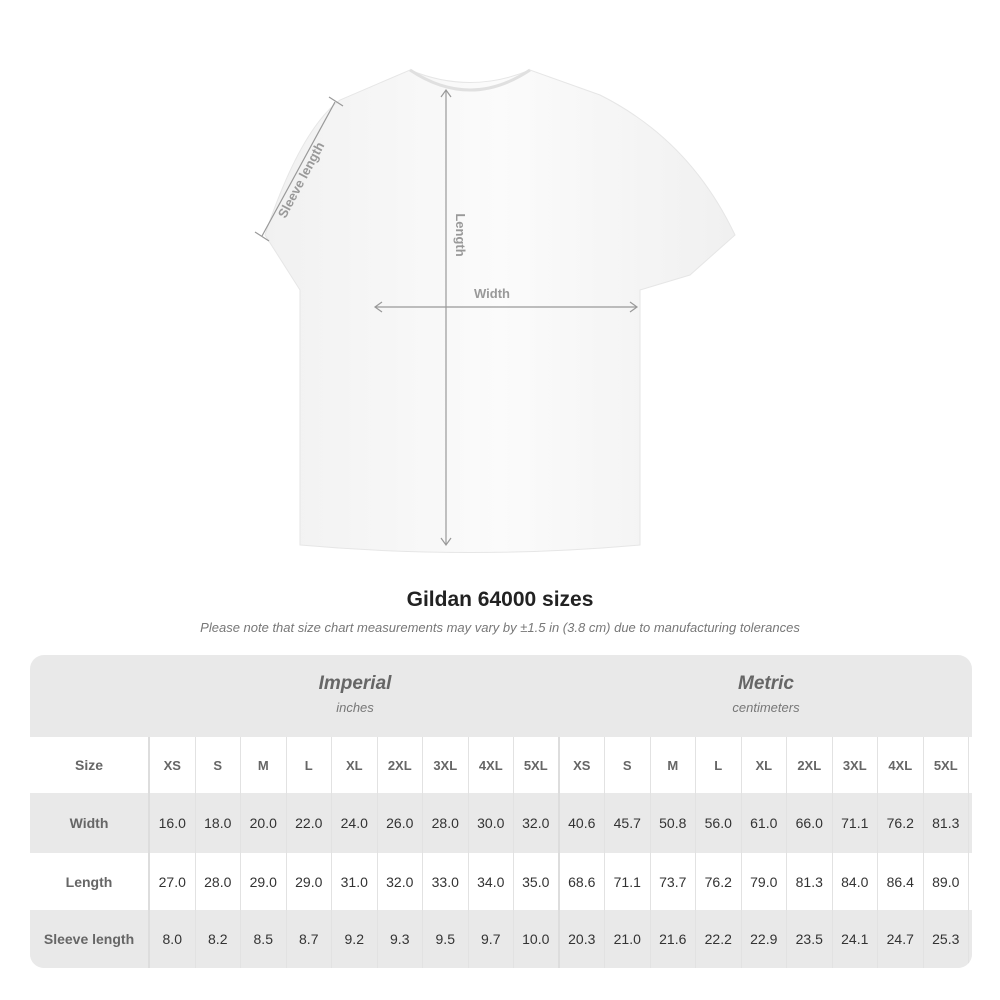  I want to click on metric-cell: 22.2, so click(719, 939).